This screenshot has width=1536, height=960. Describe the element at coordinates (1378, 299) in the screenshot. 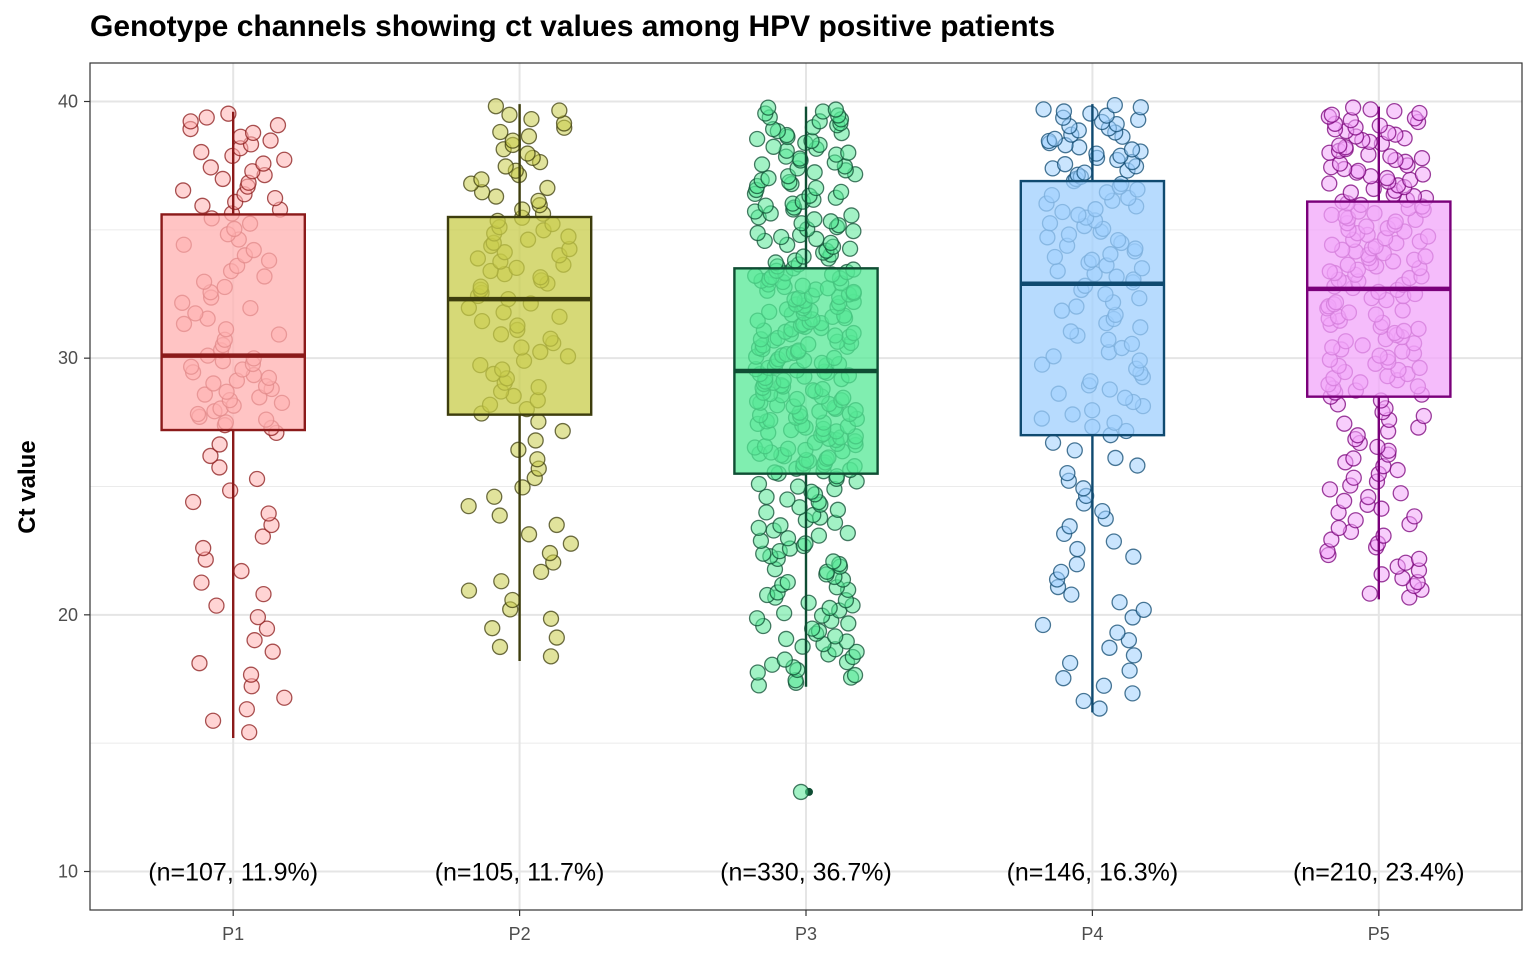

I see `box-P5` at that location.